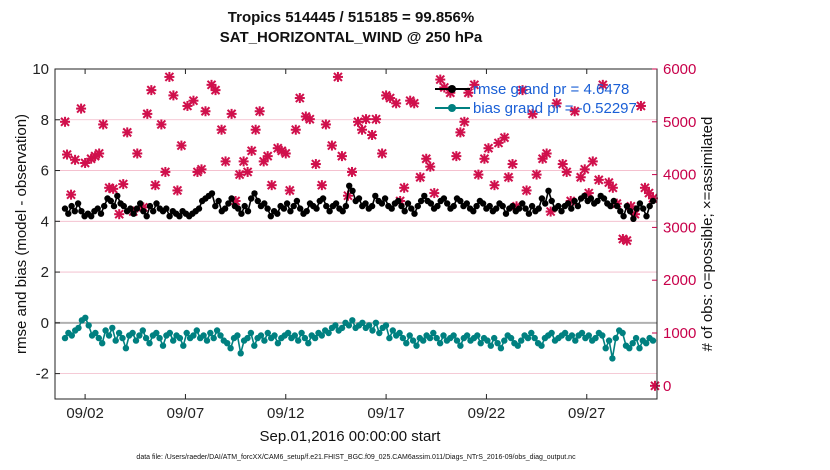  What do you see at coordinates (21, 234) in the screenshot?
I see `y-axis-label: rmse and bias (model - observation)` at bounding box center [21, 234].